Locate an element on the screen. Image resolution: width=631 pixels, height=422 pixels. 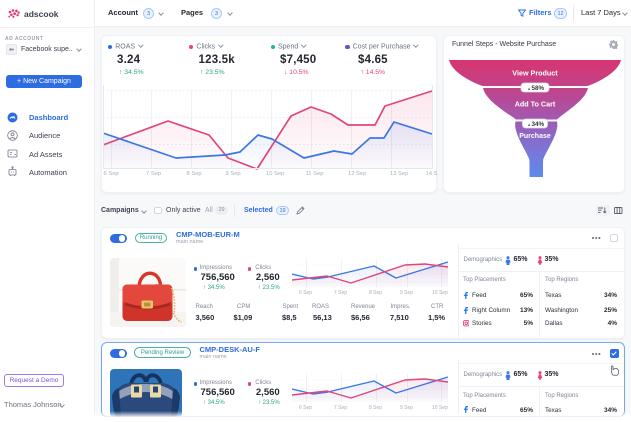
svg-text: Add To Cart is located at coordinates (535, 104).